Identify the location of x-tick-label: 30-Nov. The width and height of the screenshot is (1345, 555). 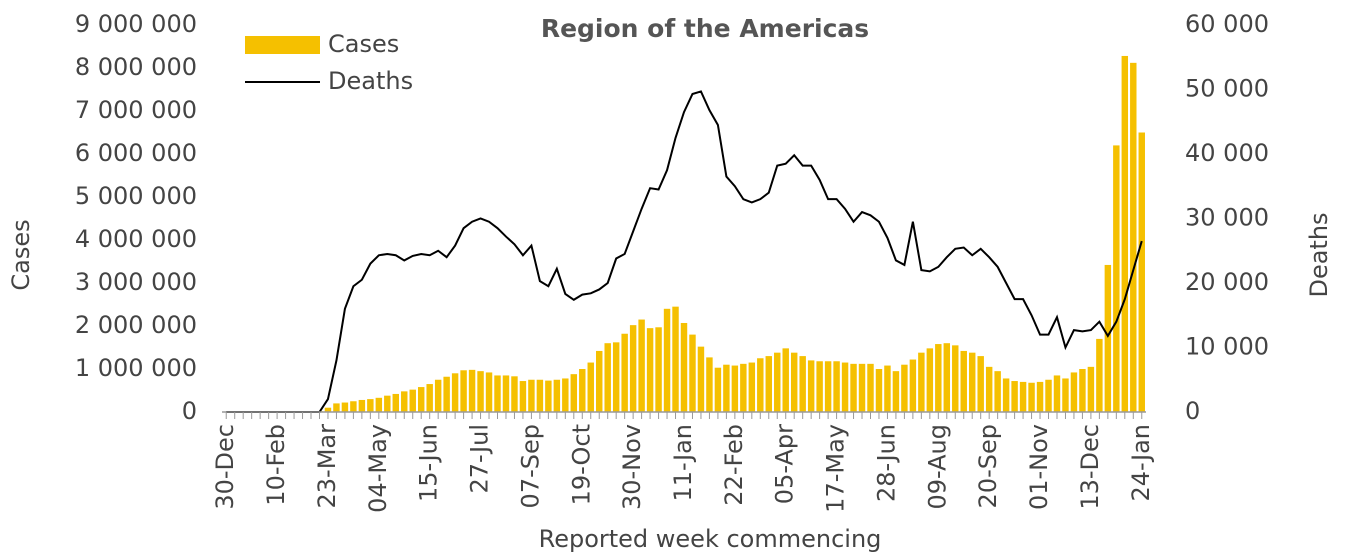
(632, 467).